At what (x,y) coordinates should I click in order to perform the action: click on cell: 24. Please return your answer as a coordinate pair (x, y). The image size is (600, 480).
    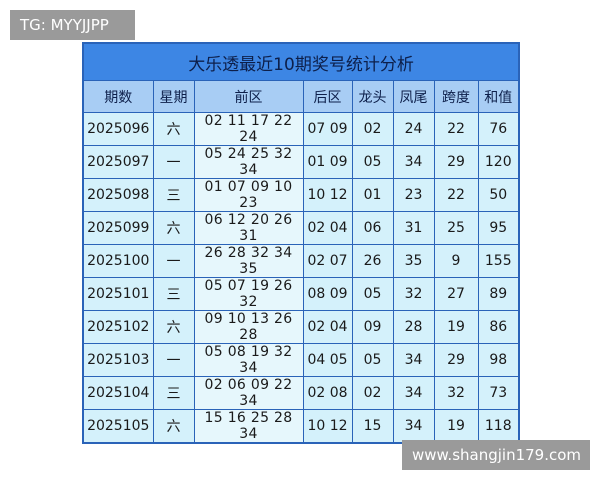
    Looking at the image, I should click on (413, 129).